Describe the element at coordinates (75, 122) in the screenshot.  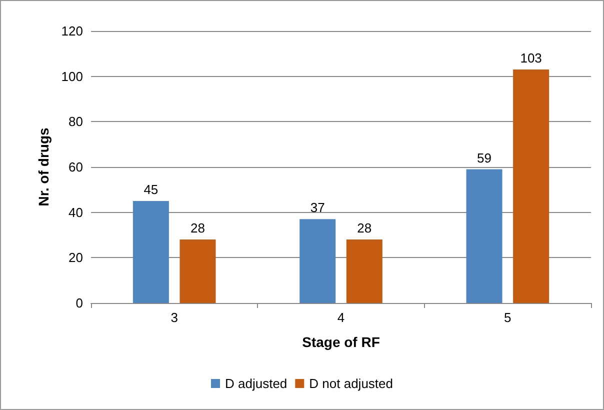
I see `y-tick-label: 80` at that location.